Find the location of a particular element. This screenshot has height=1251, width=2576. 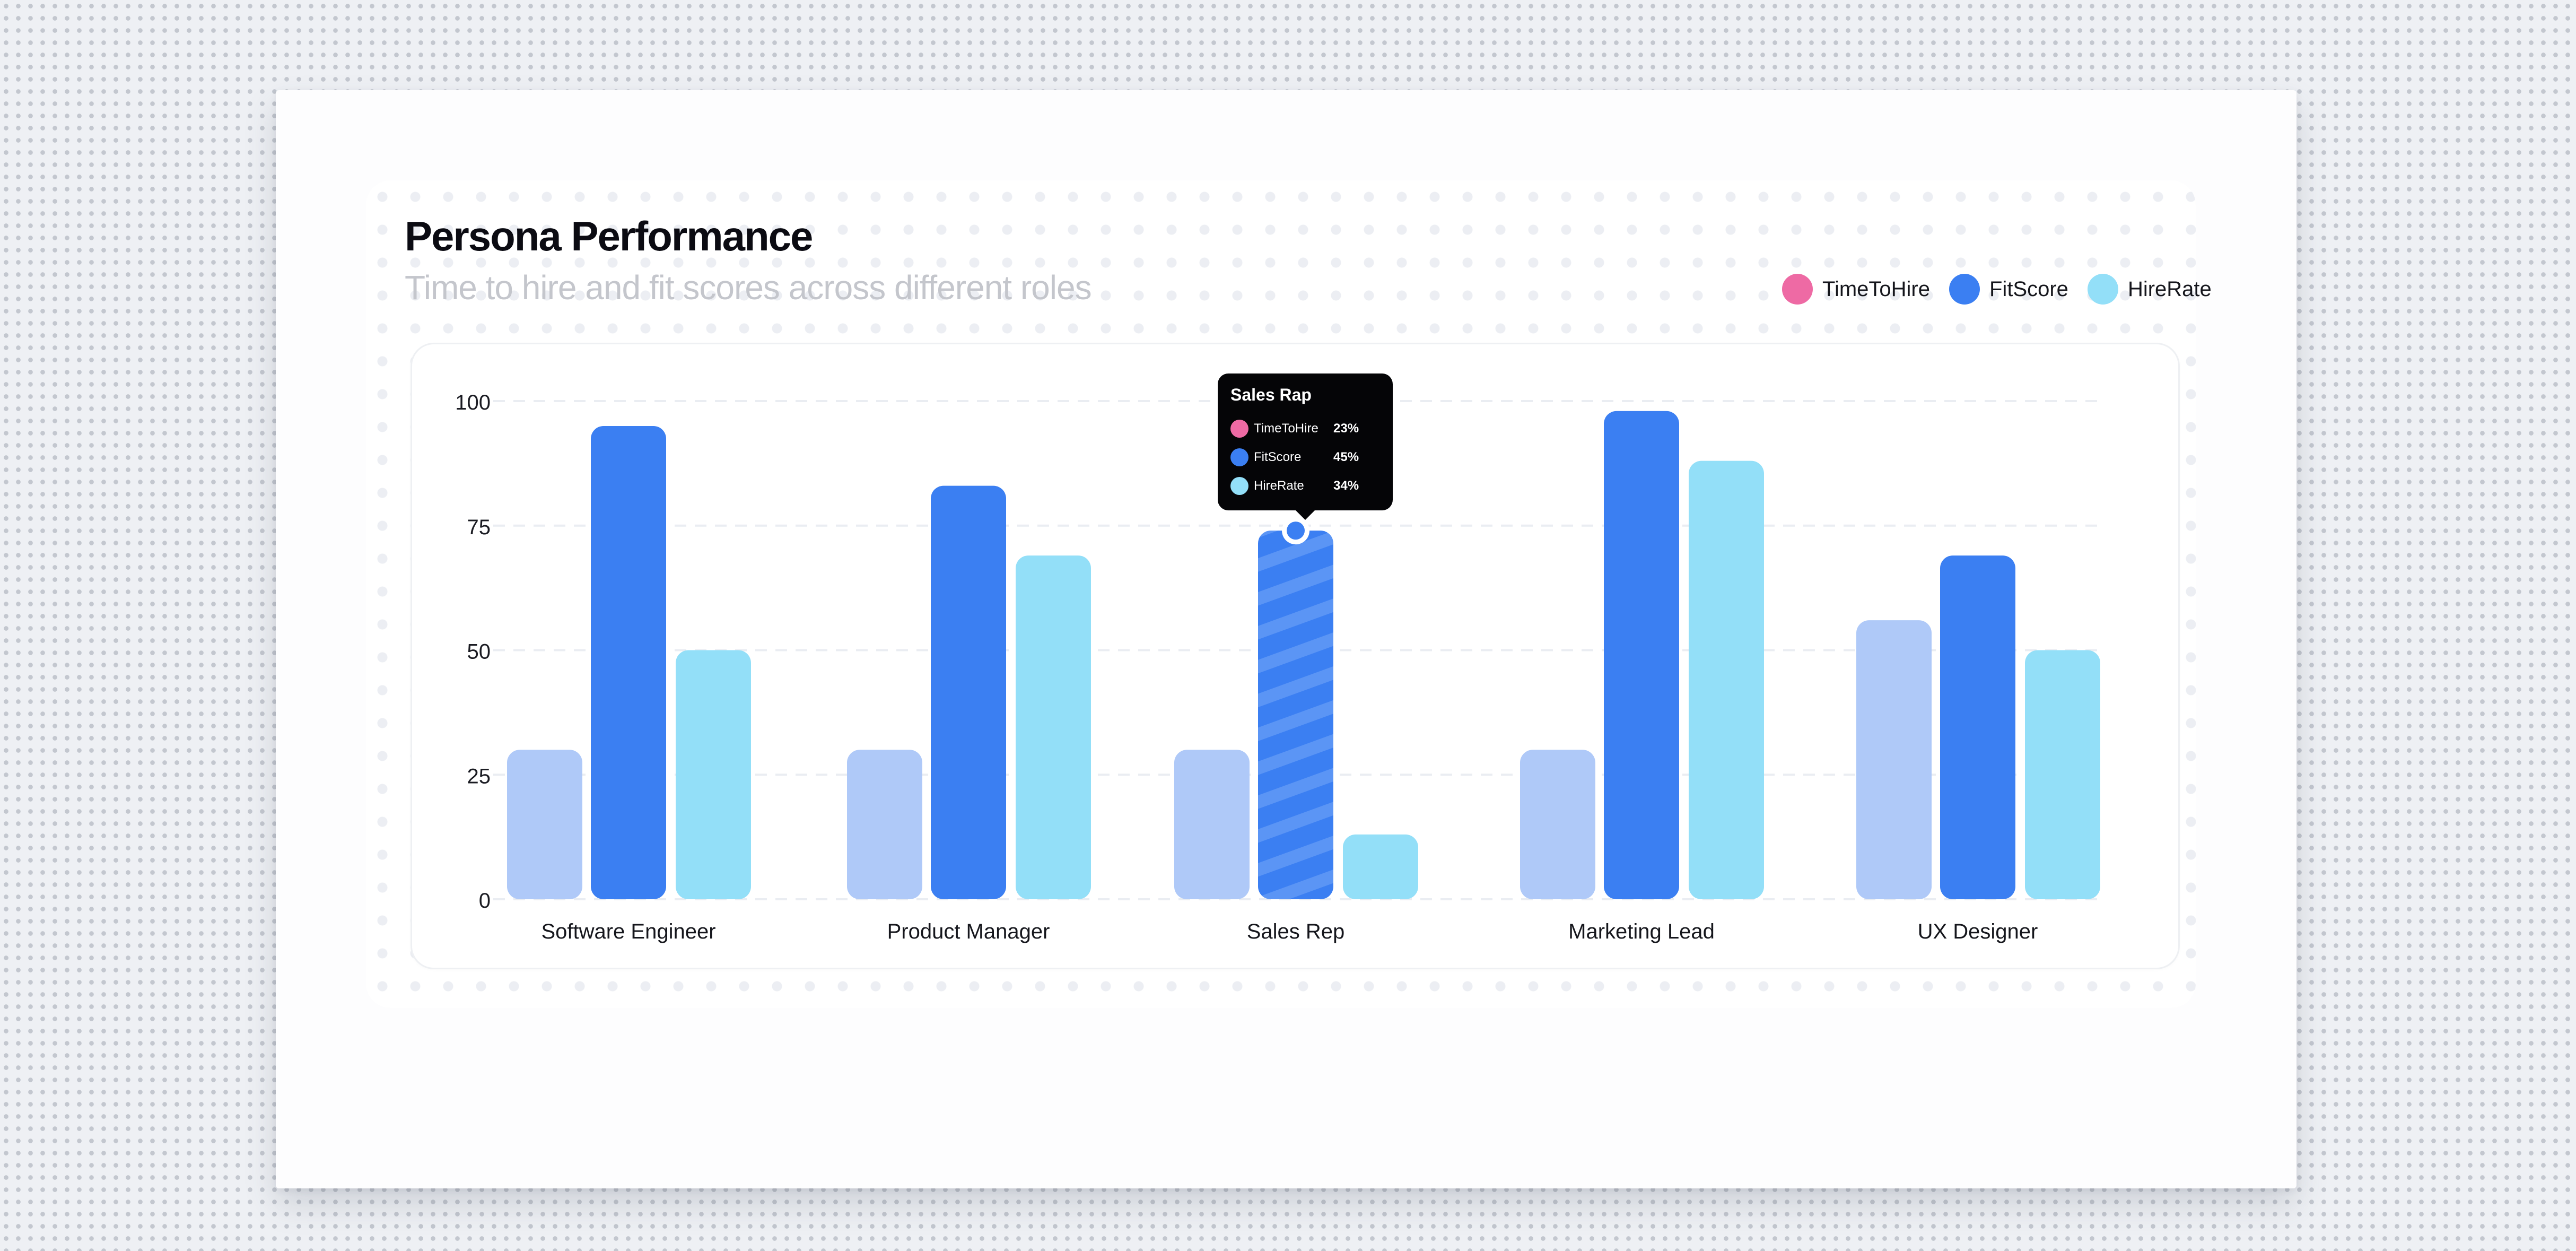

legend-label: TimeToHire is located at coordinates (1876, 289).